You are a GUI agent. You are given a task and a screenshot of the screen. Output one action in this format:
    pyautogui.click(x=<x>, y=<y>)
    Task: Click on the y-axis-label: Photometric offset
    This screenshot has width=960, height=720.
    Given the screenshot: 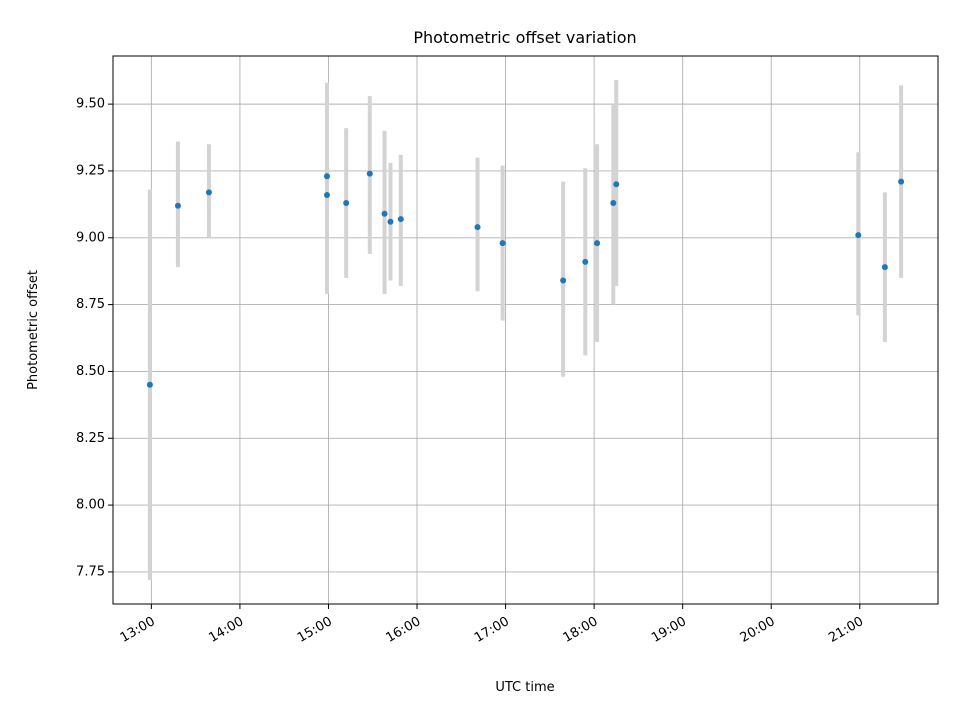 What is the action you would take?
    pyautogui.click(x=33, y=330)
    